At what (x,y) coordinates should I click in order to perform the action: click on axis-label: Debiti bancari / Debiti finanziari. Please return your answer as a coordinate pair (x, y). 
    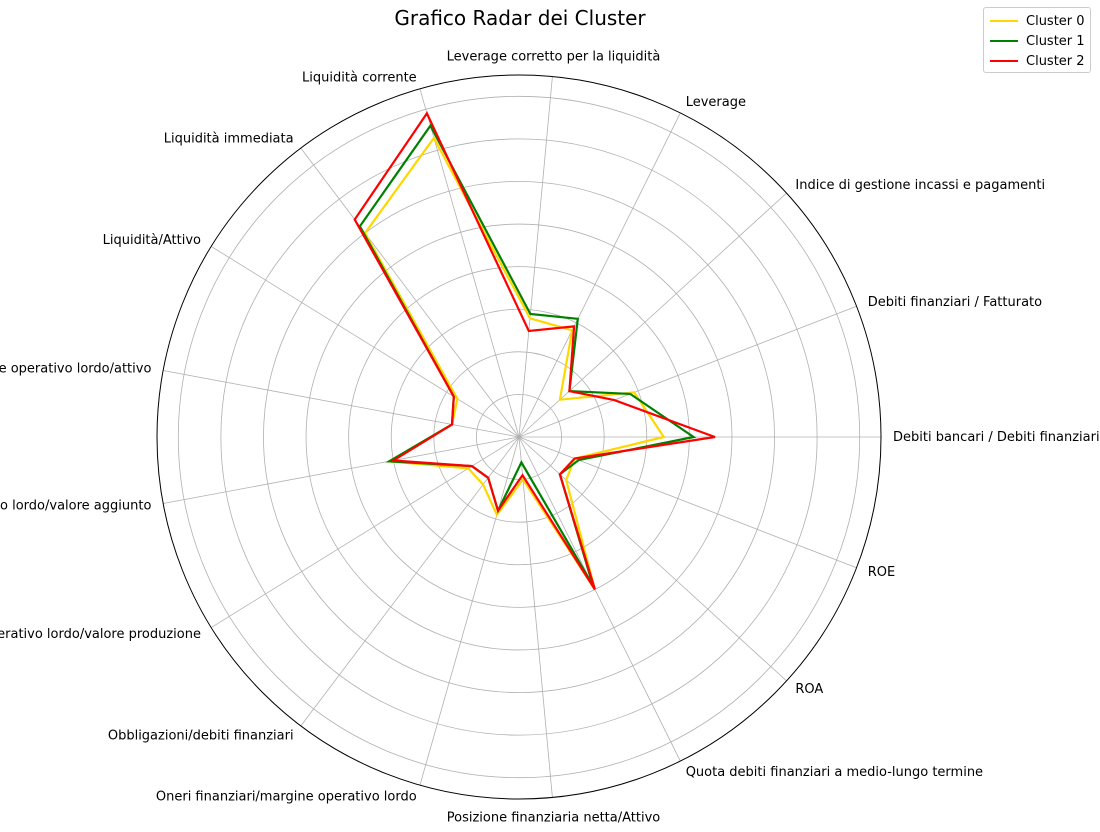
    Looking at the image, I should click on (996, 437).